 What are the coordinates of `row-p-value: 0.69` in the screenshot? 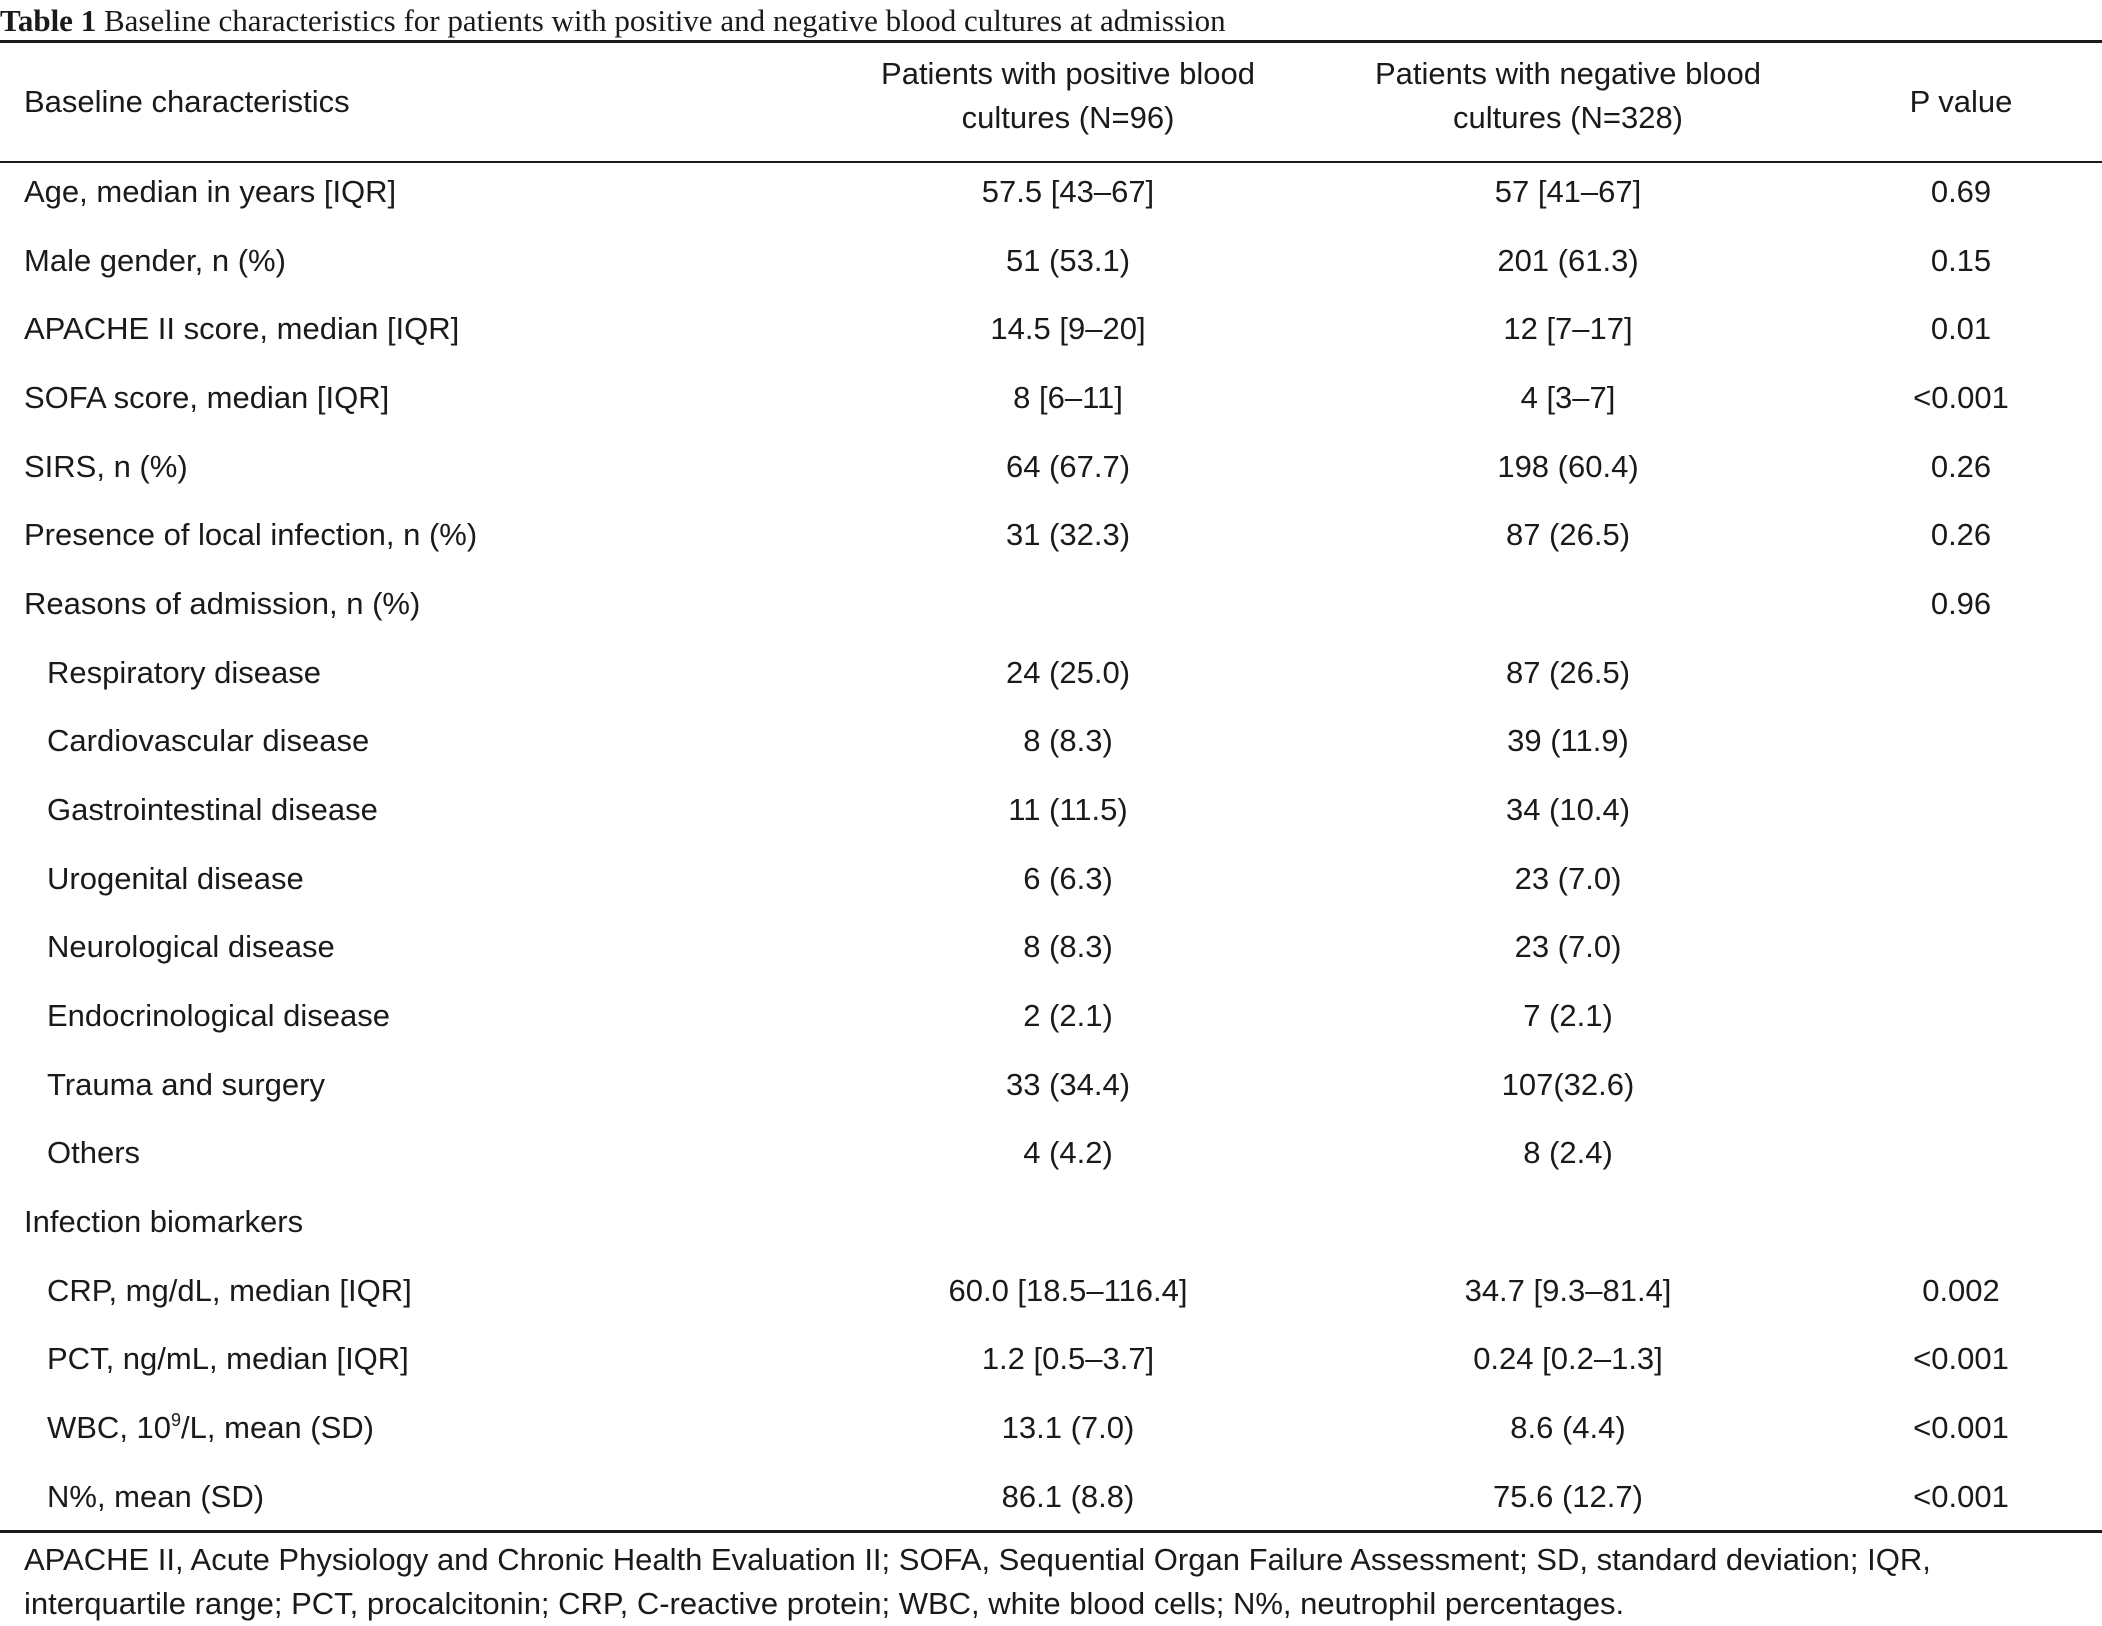 It's located at (1961, 191).